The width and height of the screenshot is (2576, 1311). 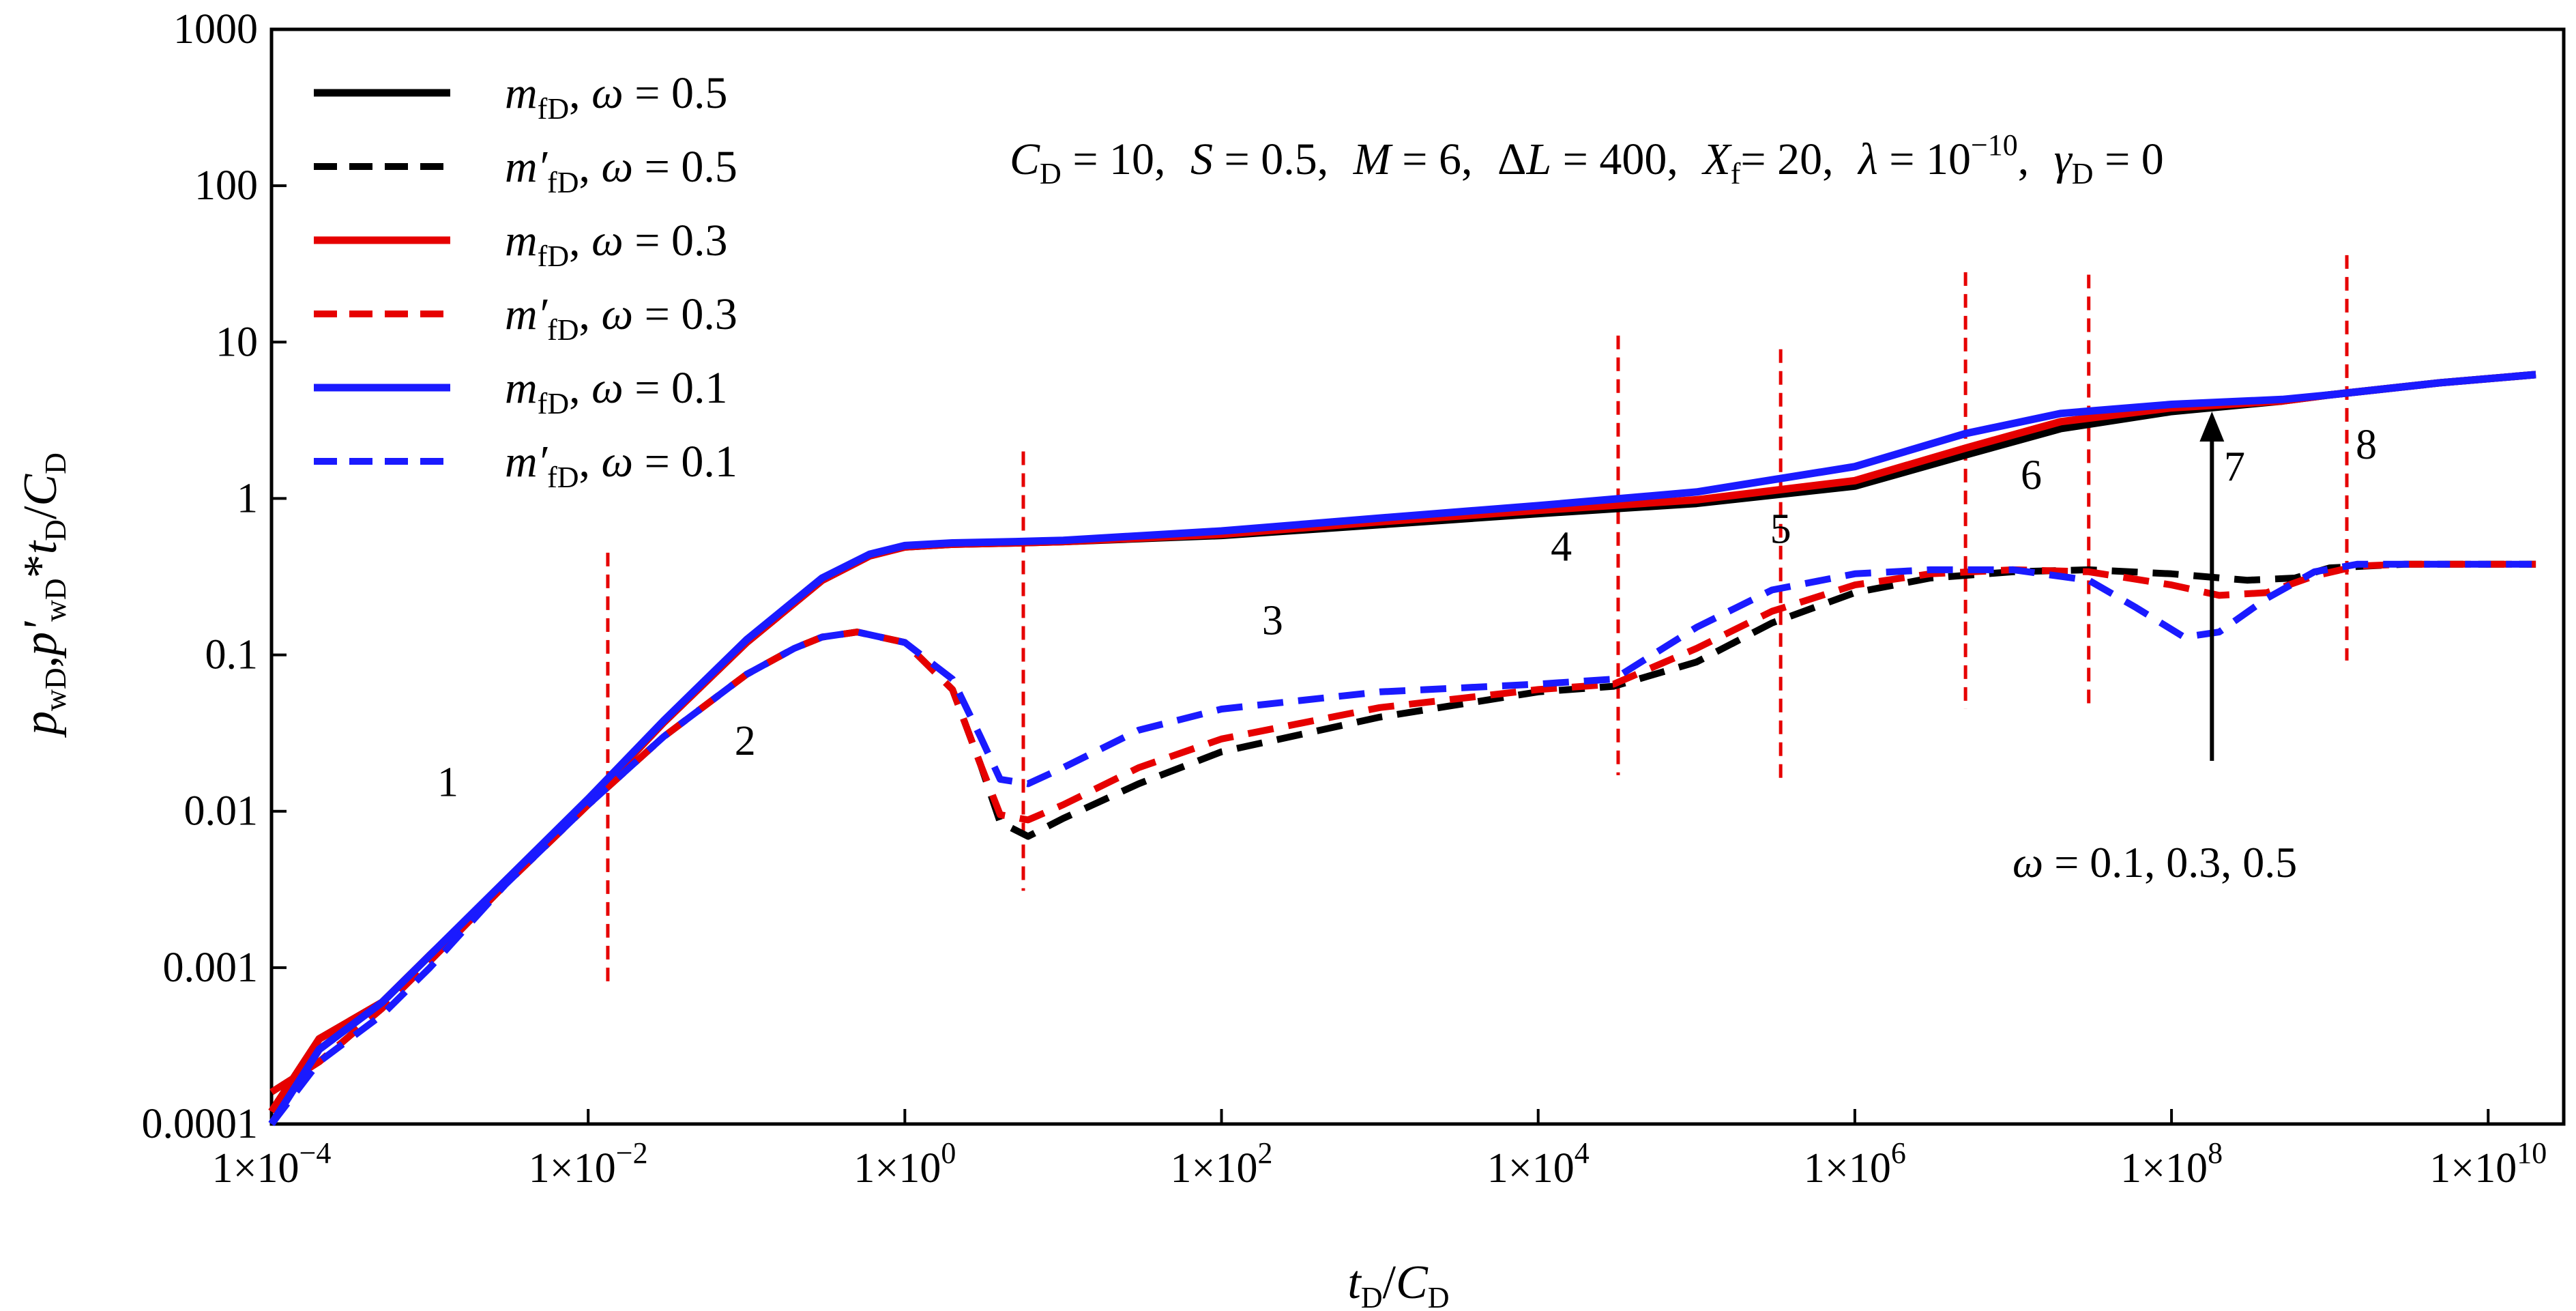 What do you see at coordinates (2212, 586) in the screenshot?
I see `omega-arrow` at bounding box center [2212, 586].